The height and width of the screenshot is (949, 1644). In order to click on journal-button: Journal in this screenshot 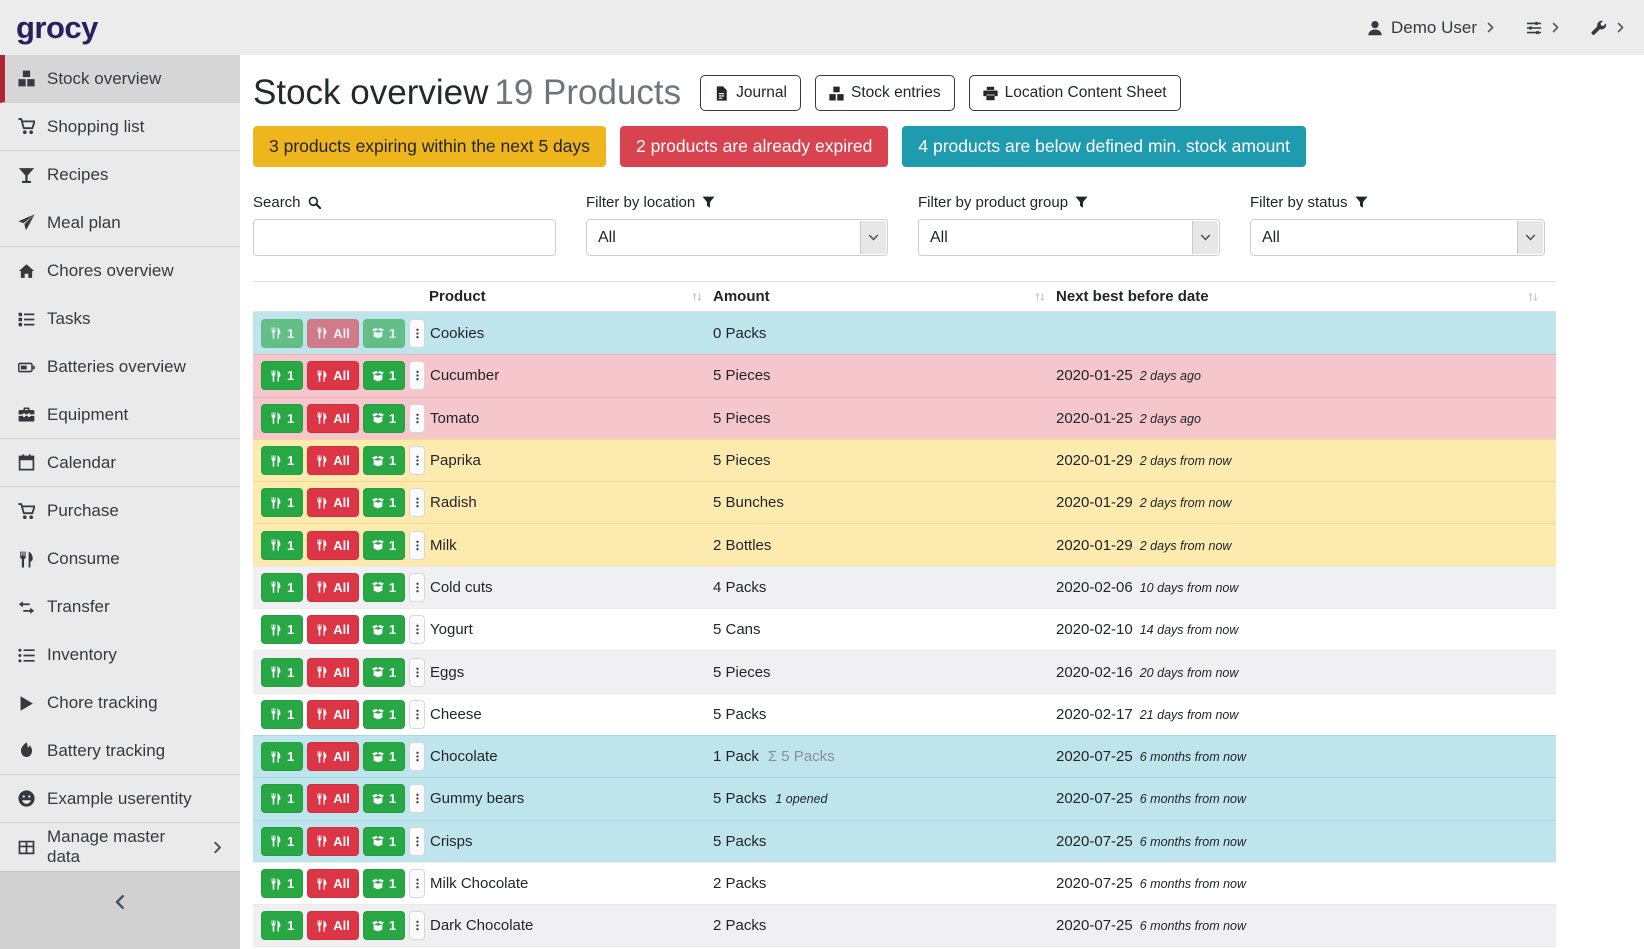, I will do `click(750, 93)`.